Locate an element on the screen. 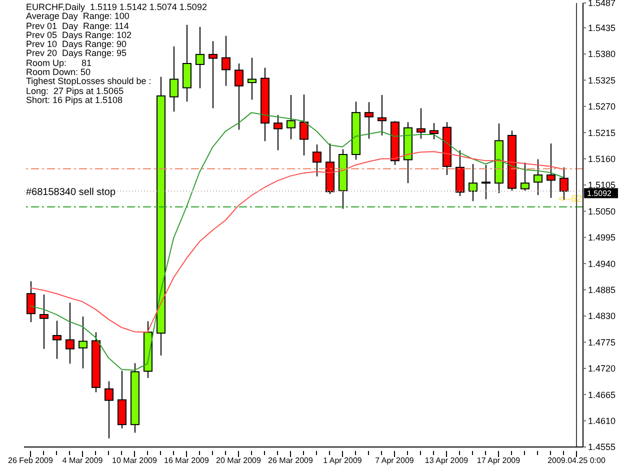 This screenshot has width=625, height=469. y-tick-label: 1.5380 is located at coordinates (602, 54).